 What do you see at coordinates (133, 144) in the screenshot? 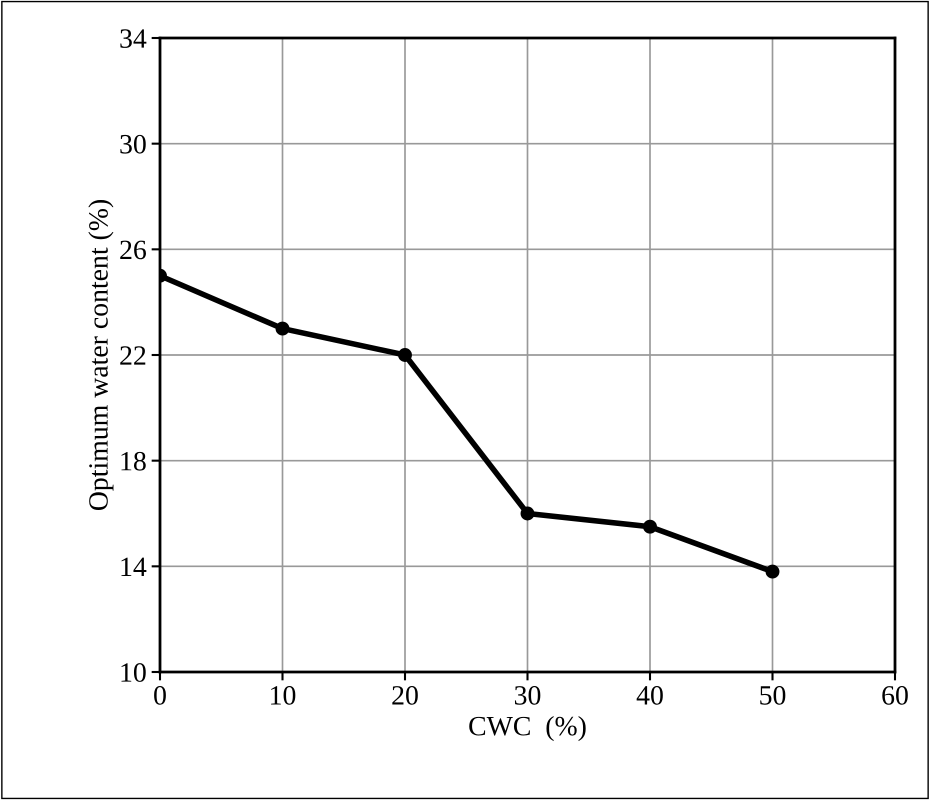
I see `y-tick-label: 30` at bounding box center [133, 144].